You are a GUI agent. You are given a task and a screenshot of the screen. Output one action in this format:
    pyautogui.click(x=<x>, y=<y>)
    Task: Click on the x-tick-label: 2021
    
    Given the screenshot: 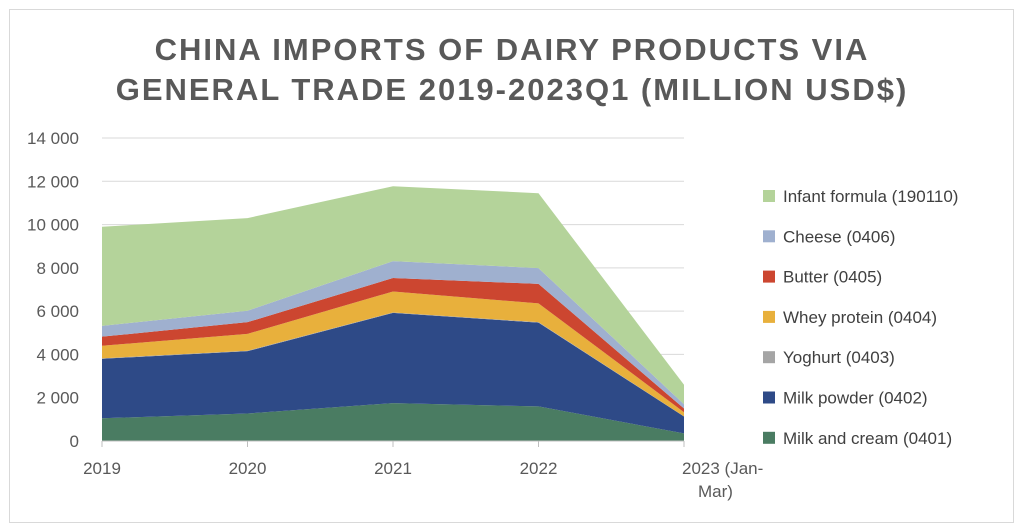 What is the action you would take?
    pyautogui.click(x=393, y=468)
    